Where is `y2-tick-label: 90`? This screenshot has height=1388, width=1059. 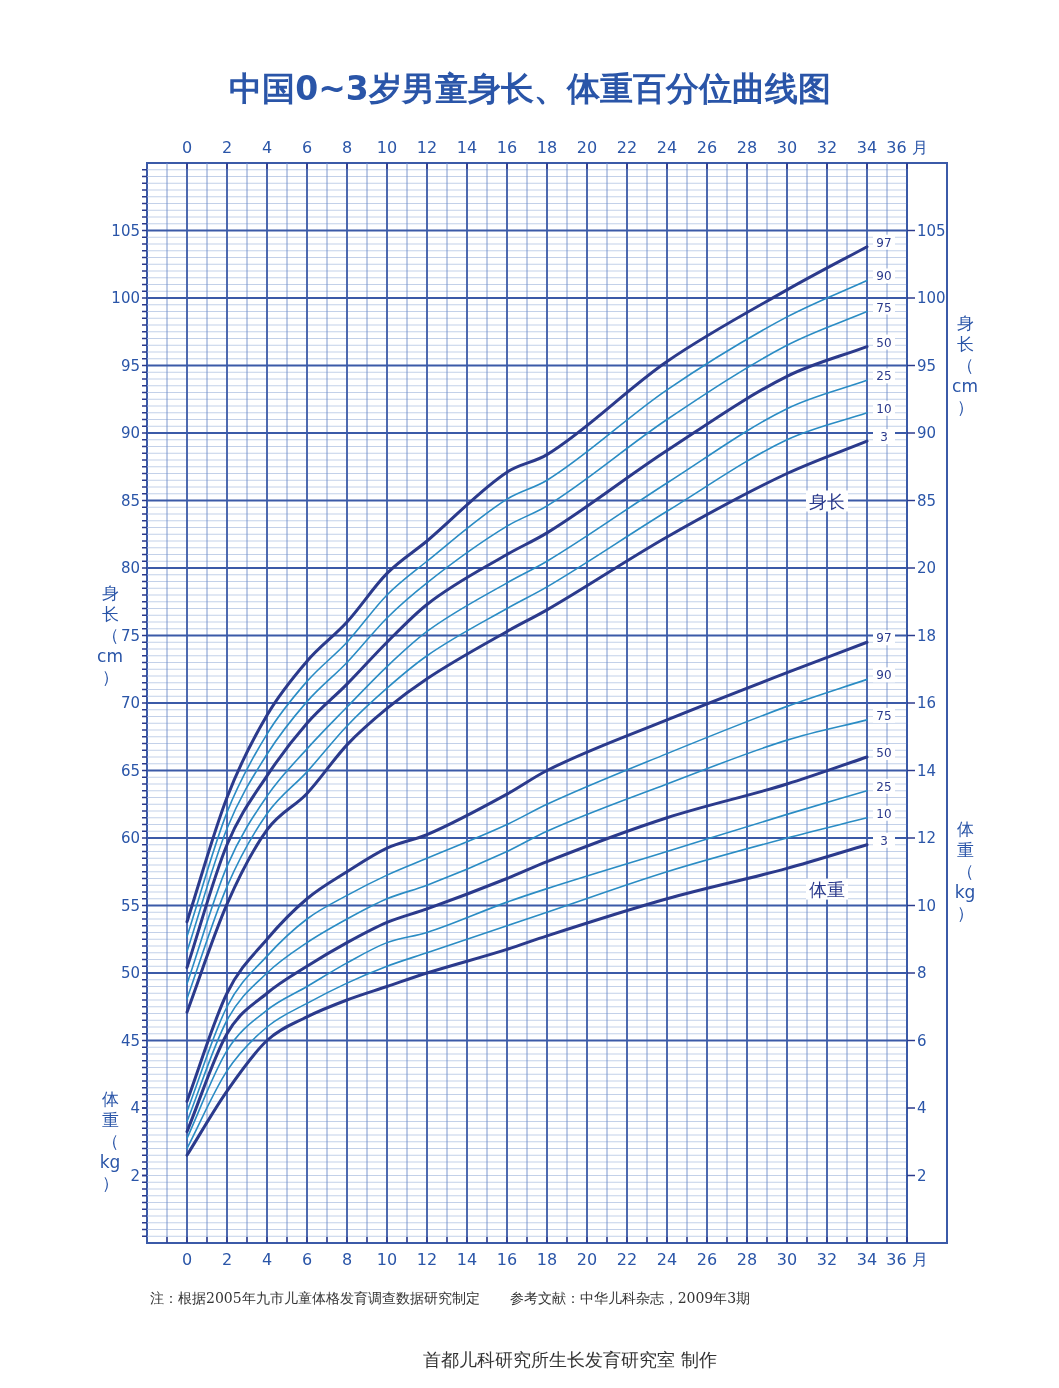
y2-tick-label: 90 is located at coordinates (927, 433).